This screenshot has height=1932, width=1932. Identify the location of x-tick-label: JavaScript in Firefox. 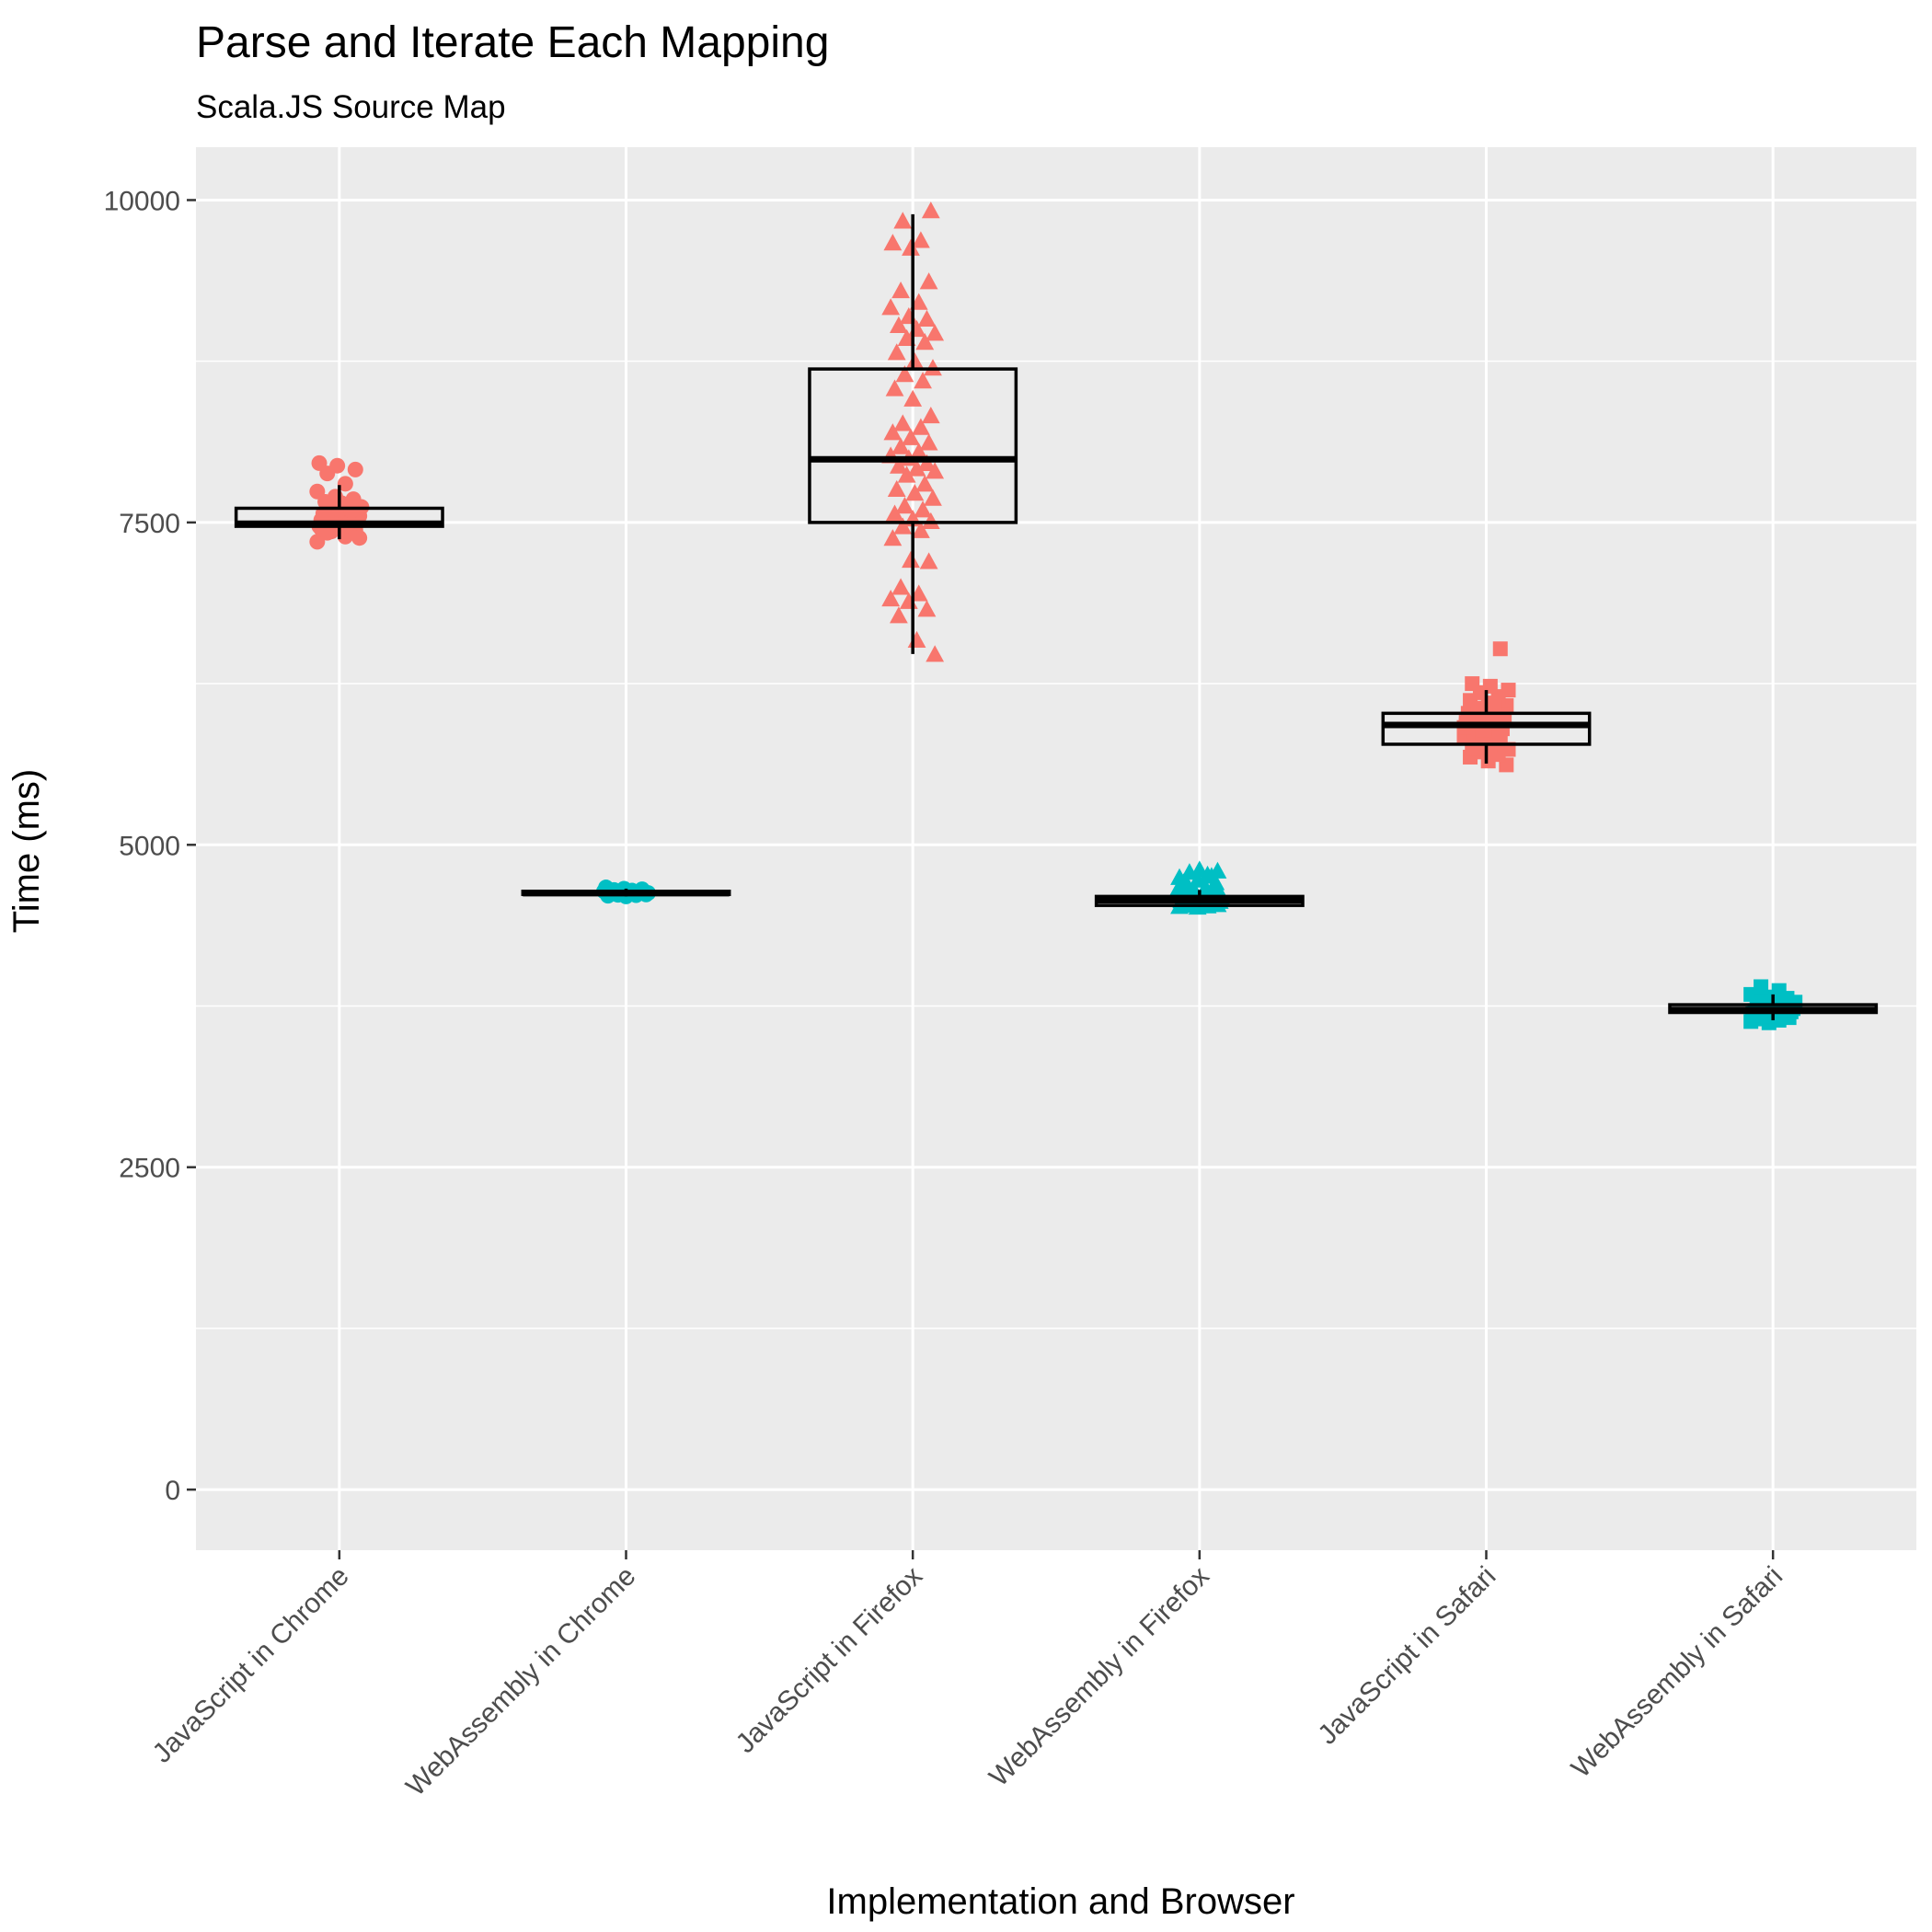
(829, 1660).